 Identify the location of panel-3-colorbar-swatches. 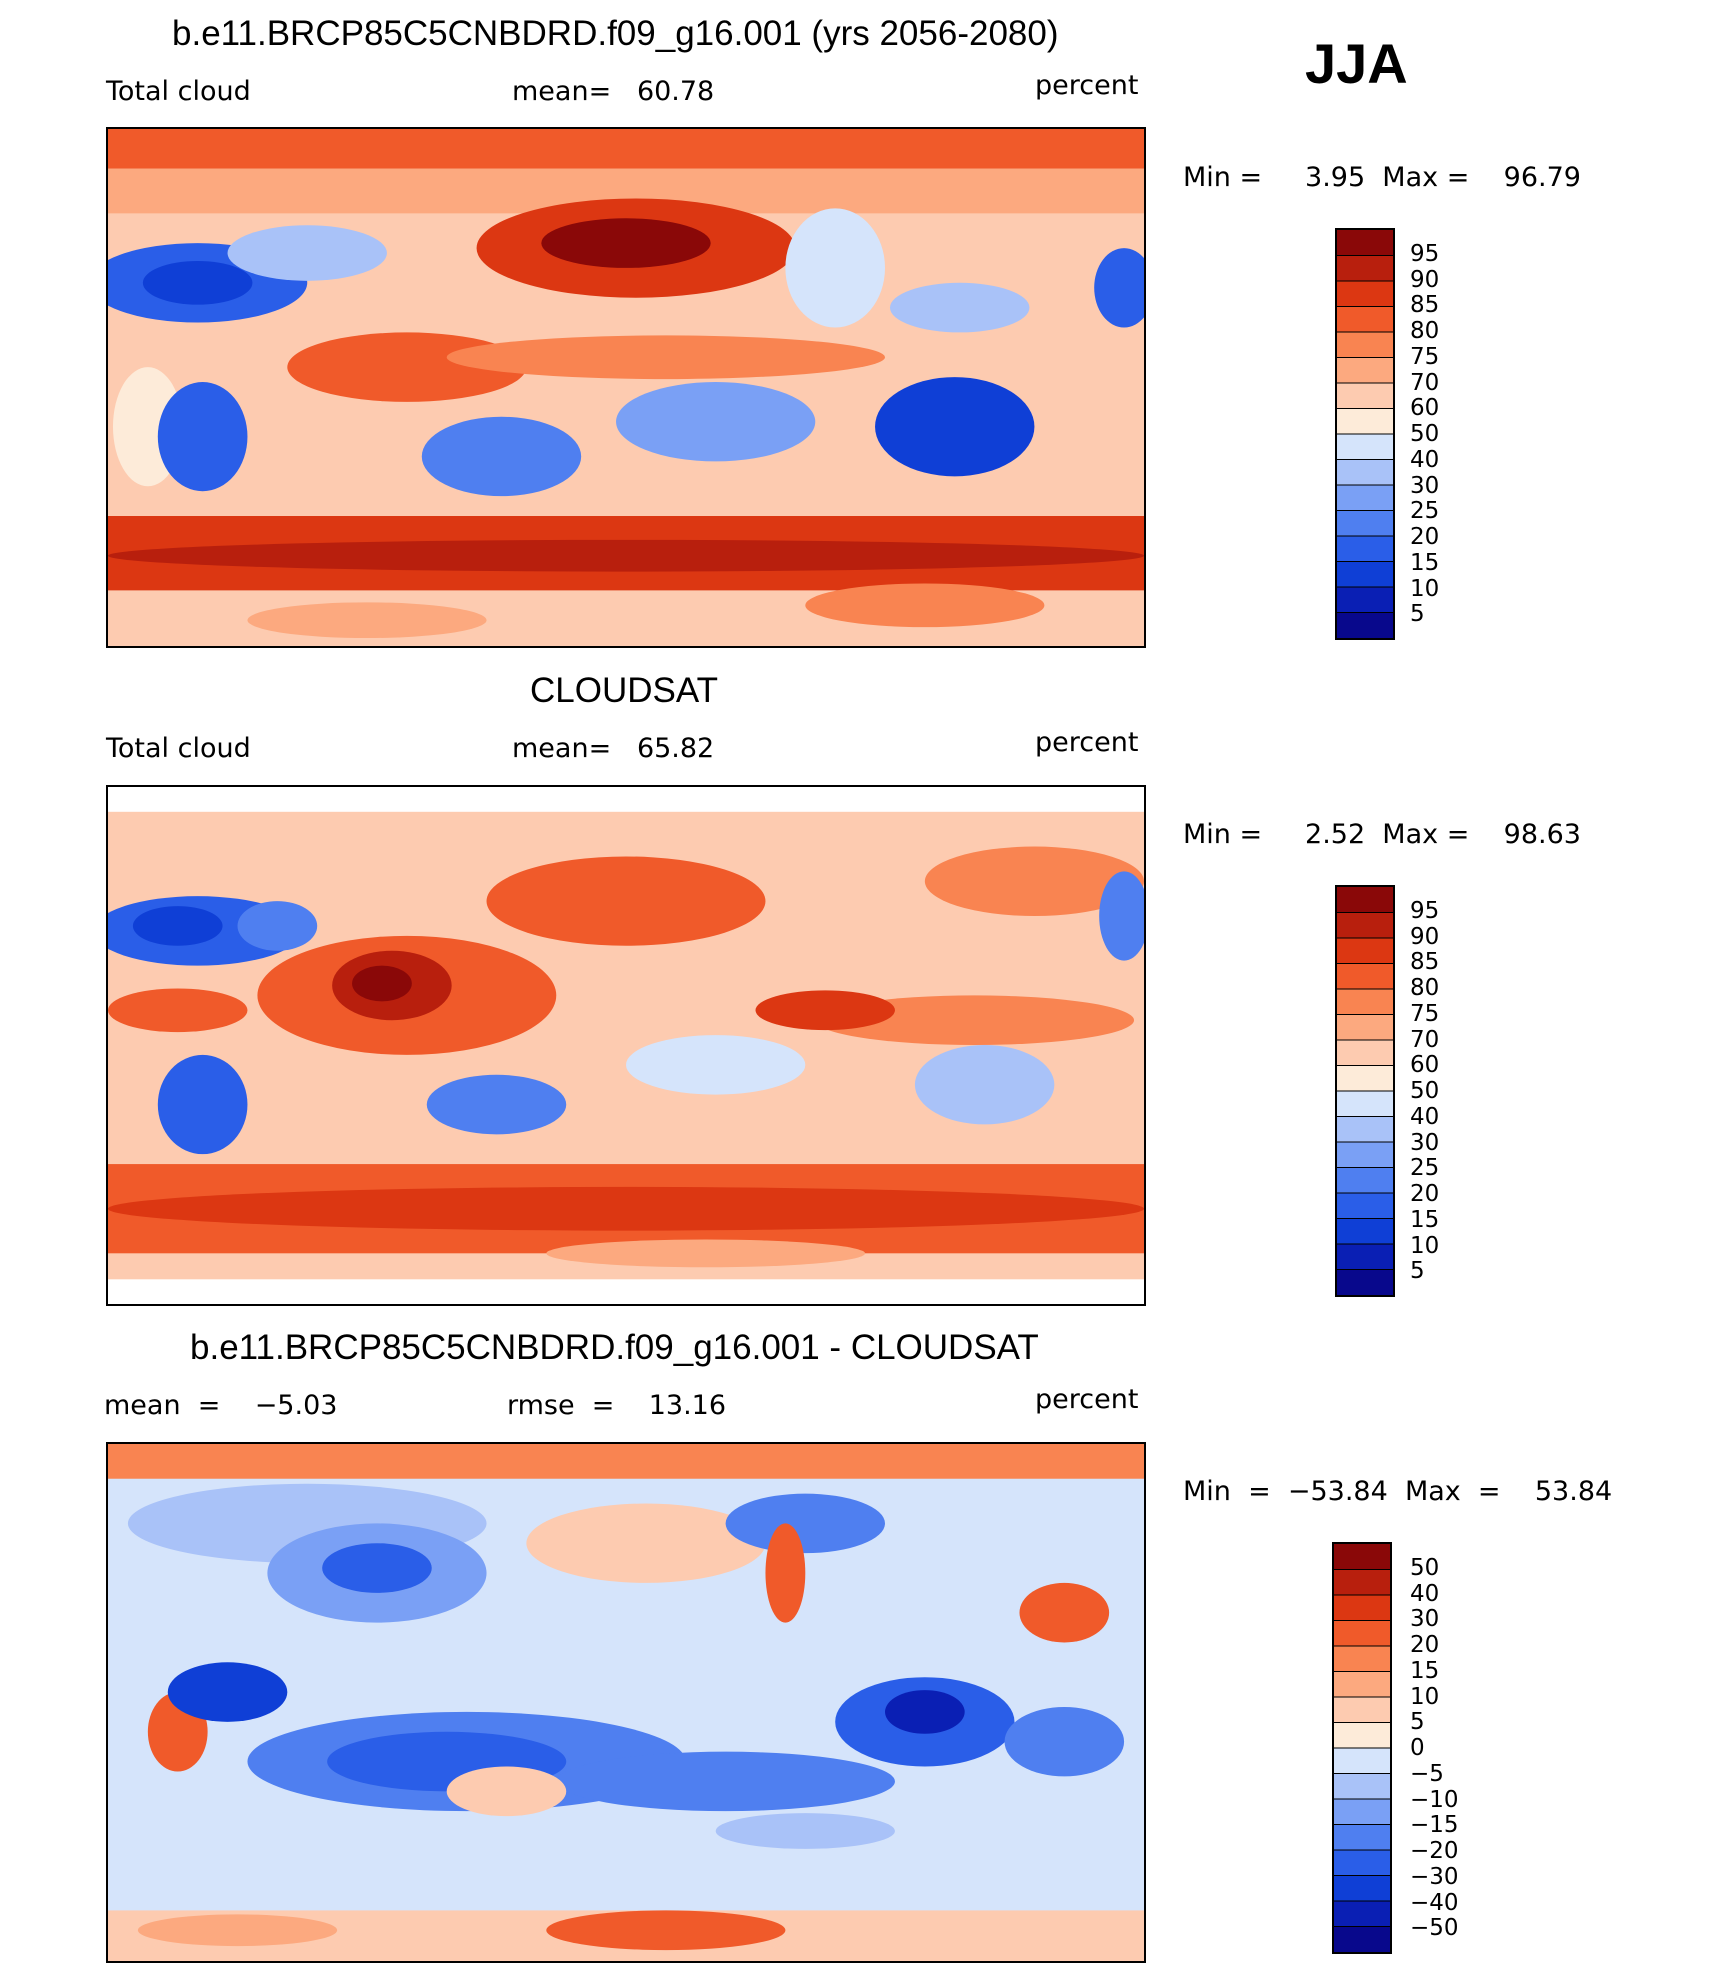
(1362, 1748).